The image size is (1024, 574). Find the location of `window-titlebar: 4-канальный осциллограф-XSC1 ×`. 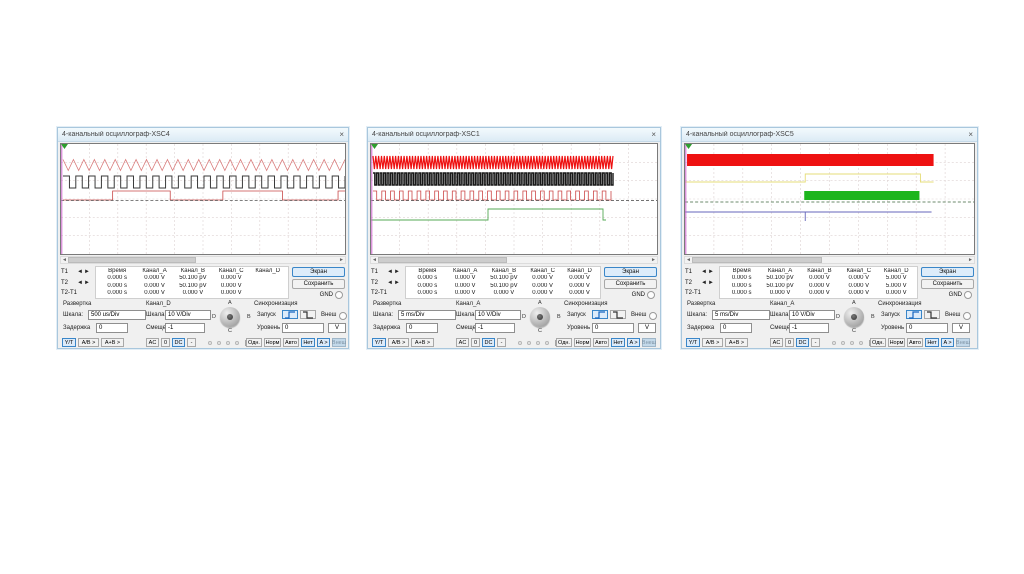

window-titlebar: 4-канальный осциллограф-XSC1 × is located at coordinates (514, 135).